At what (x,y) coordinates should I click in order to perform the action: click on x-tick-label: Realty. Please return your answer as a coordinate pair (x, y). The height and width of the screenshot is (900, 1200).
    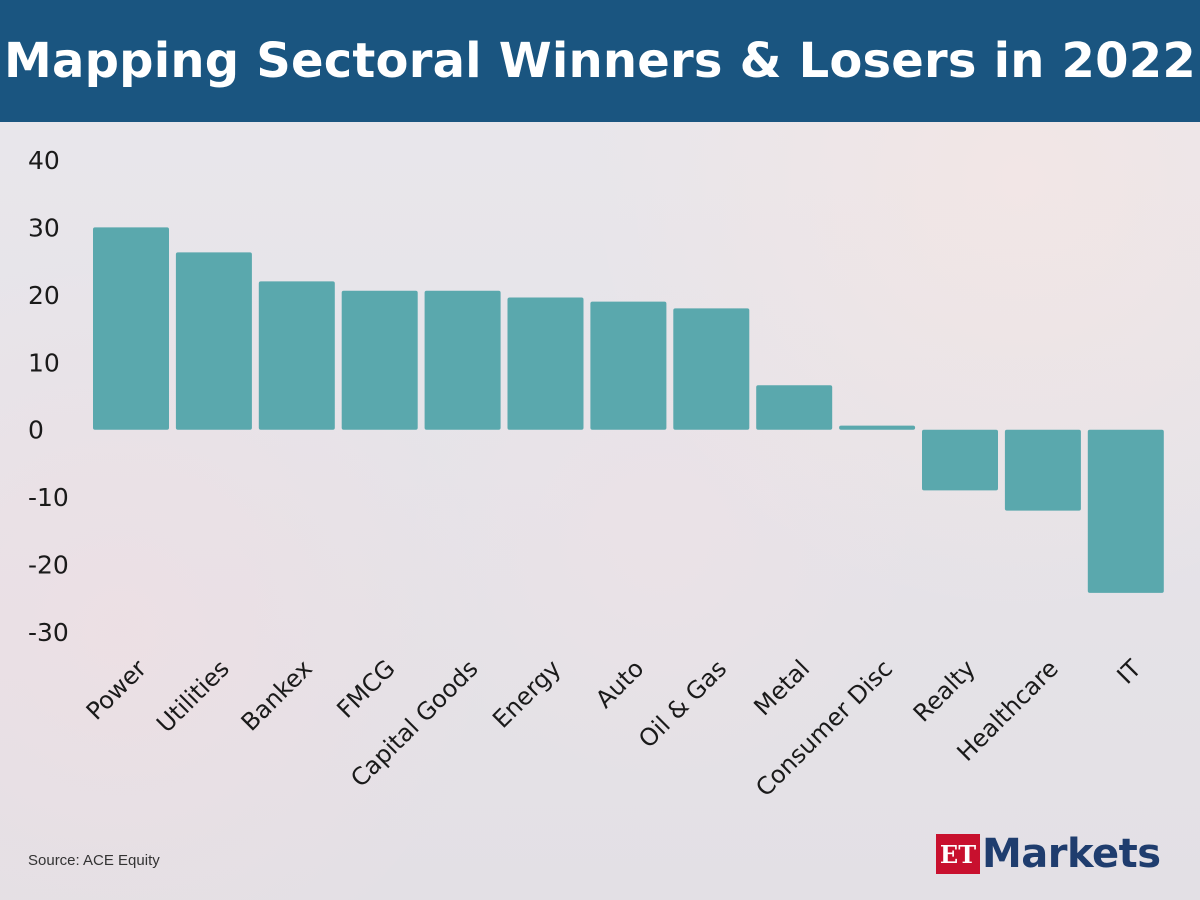
    Looking at the image, I should click on (944, 690).